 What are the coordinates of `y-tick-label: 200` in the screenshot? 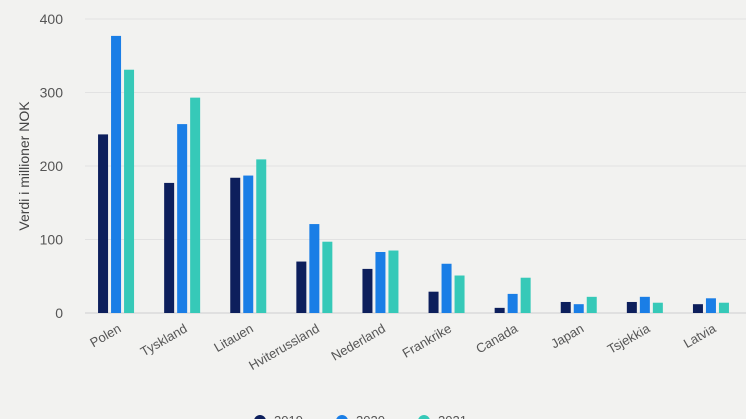 It's located at (52, 166).